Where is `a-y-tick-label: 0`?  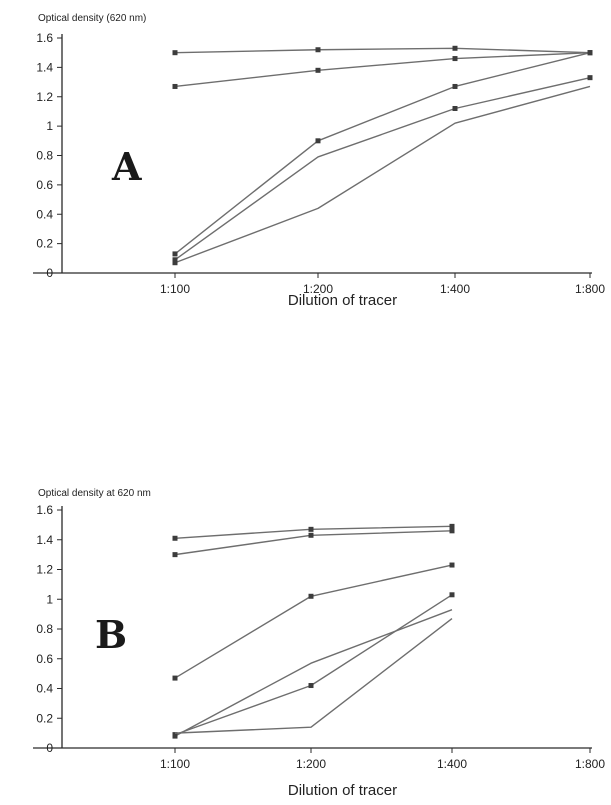
a-y-tick-label: 0 is located at coordinates (49, 273).